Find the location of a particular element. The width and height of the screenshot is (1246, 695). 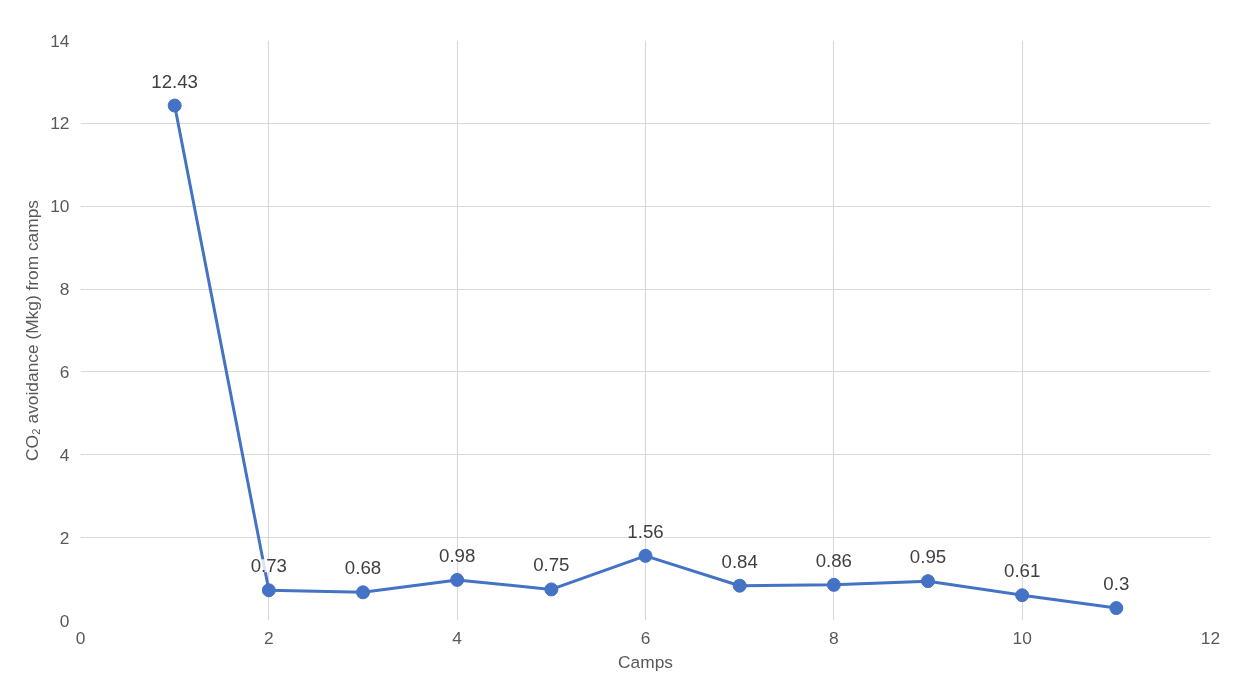

y-tick-label: 10 is located at coordinates (60, 206).